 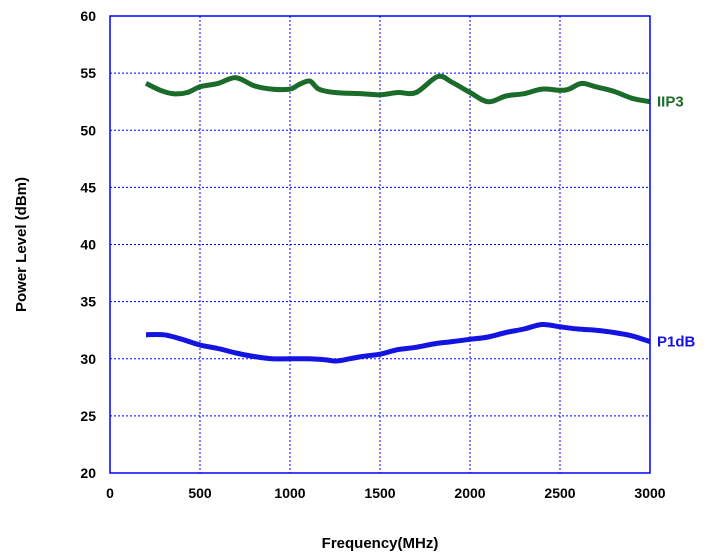 What do you see at coordinates (559, 493) in the screenshot?
I see `x-tick-label: 2500` at bounding box center [559, 493].